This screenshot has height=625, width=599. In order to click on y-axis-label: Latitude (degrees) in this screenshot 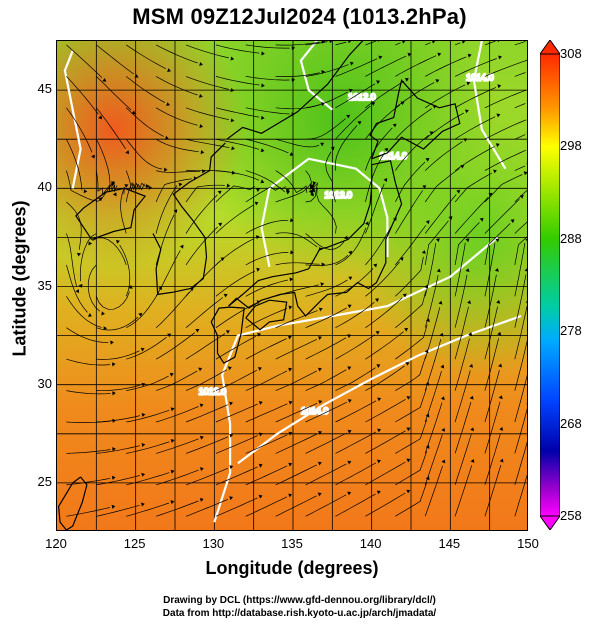, I will do `click(19, 278)`.